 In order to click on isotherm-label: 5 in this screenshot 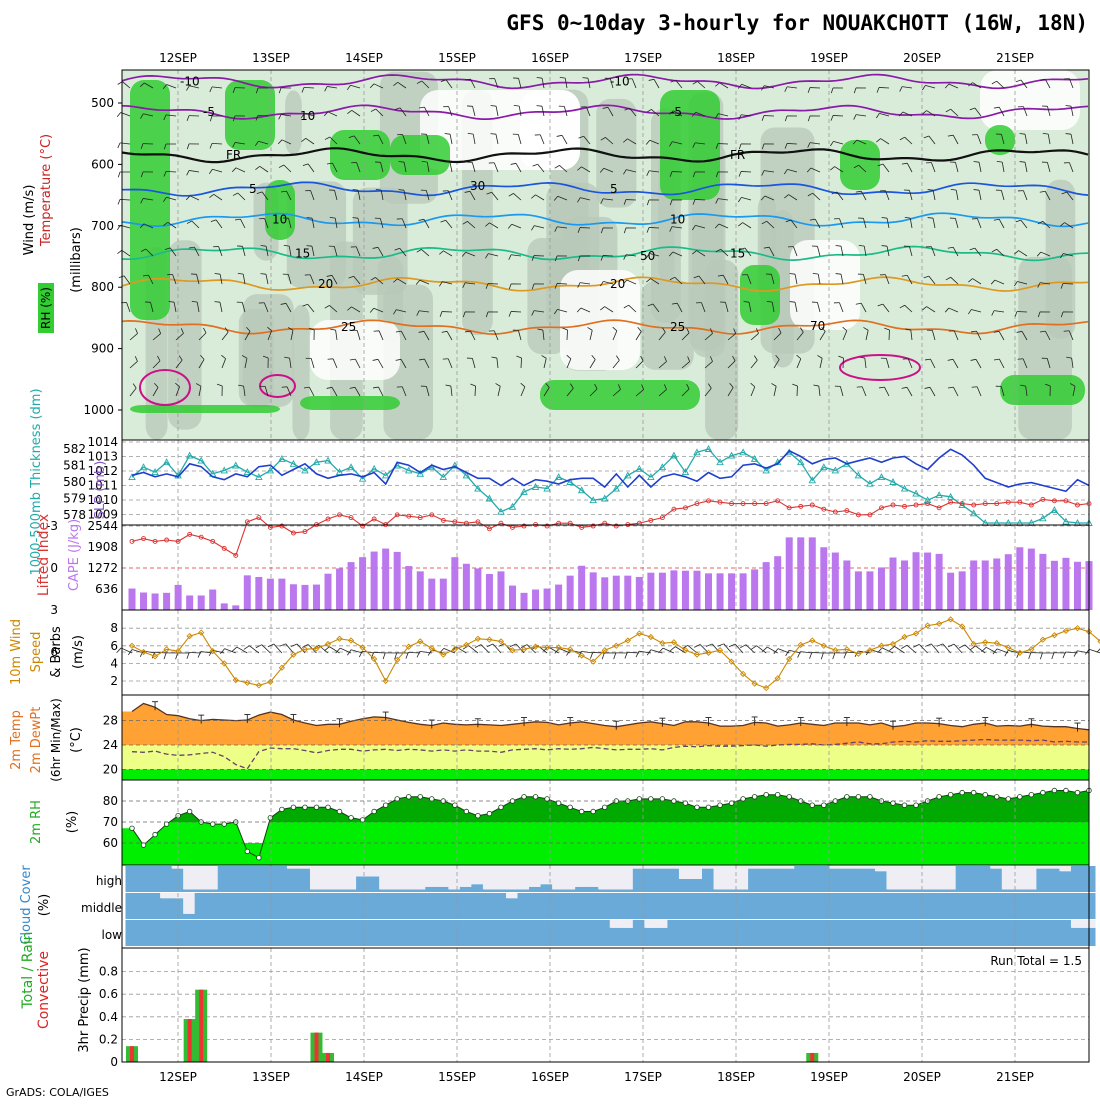, I will do `click(253, 189)`.